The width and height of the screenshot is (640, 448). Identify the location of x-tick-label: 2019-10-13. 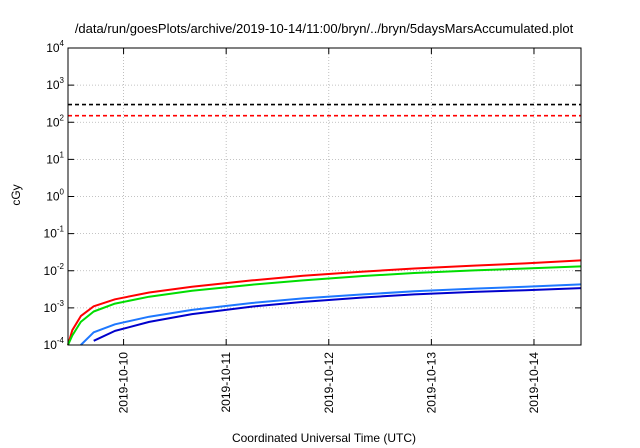
(431, 383).